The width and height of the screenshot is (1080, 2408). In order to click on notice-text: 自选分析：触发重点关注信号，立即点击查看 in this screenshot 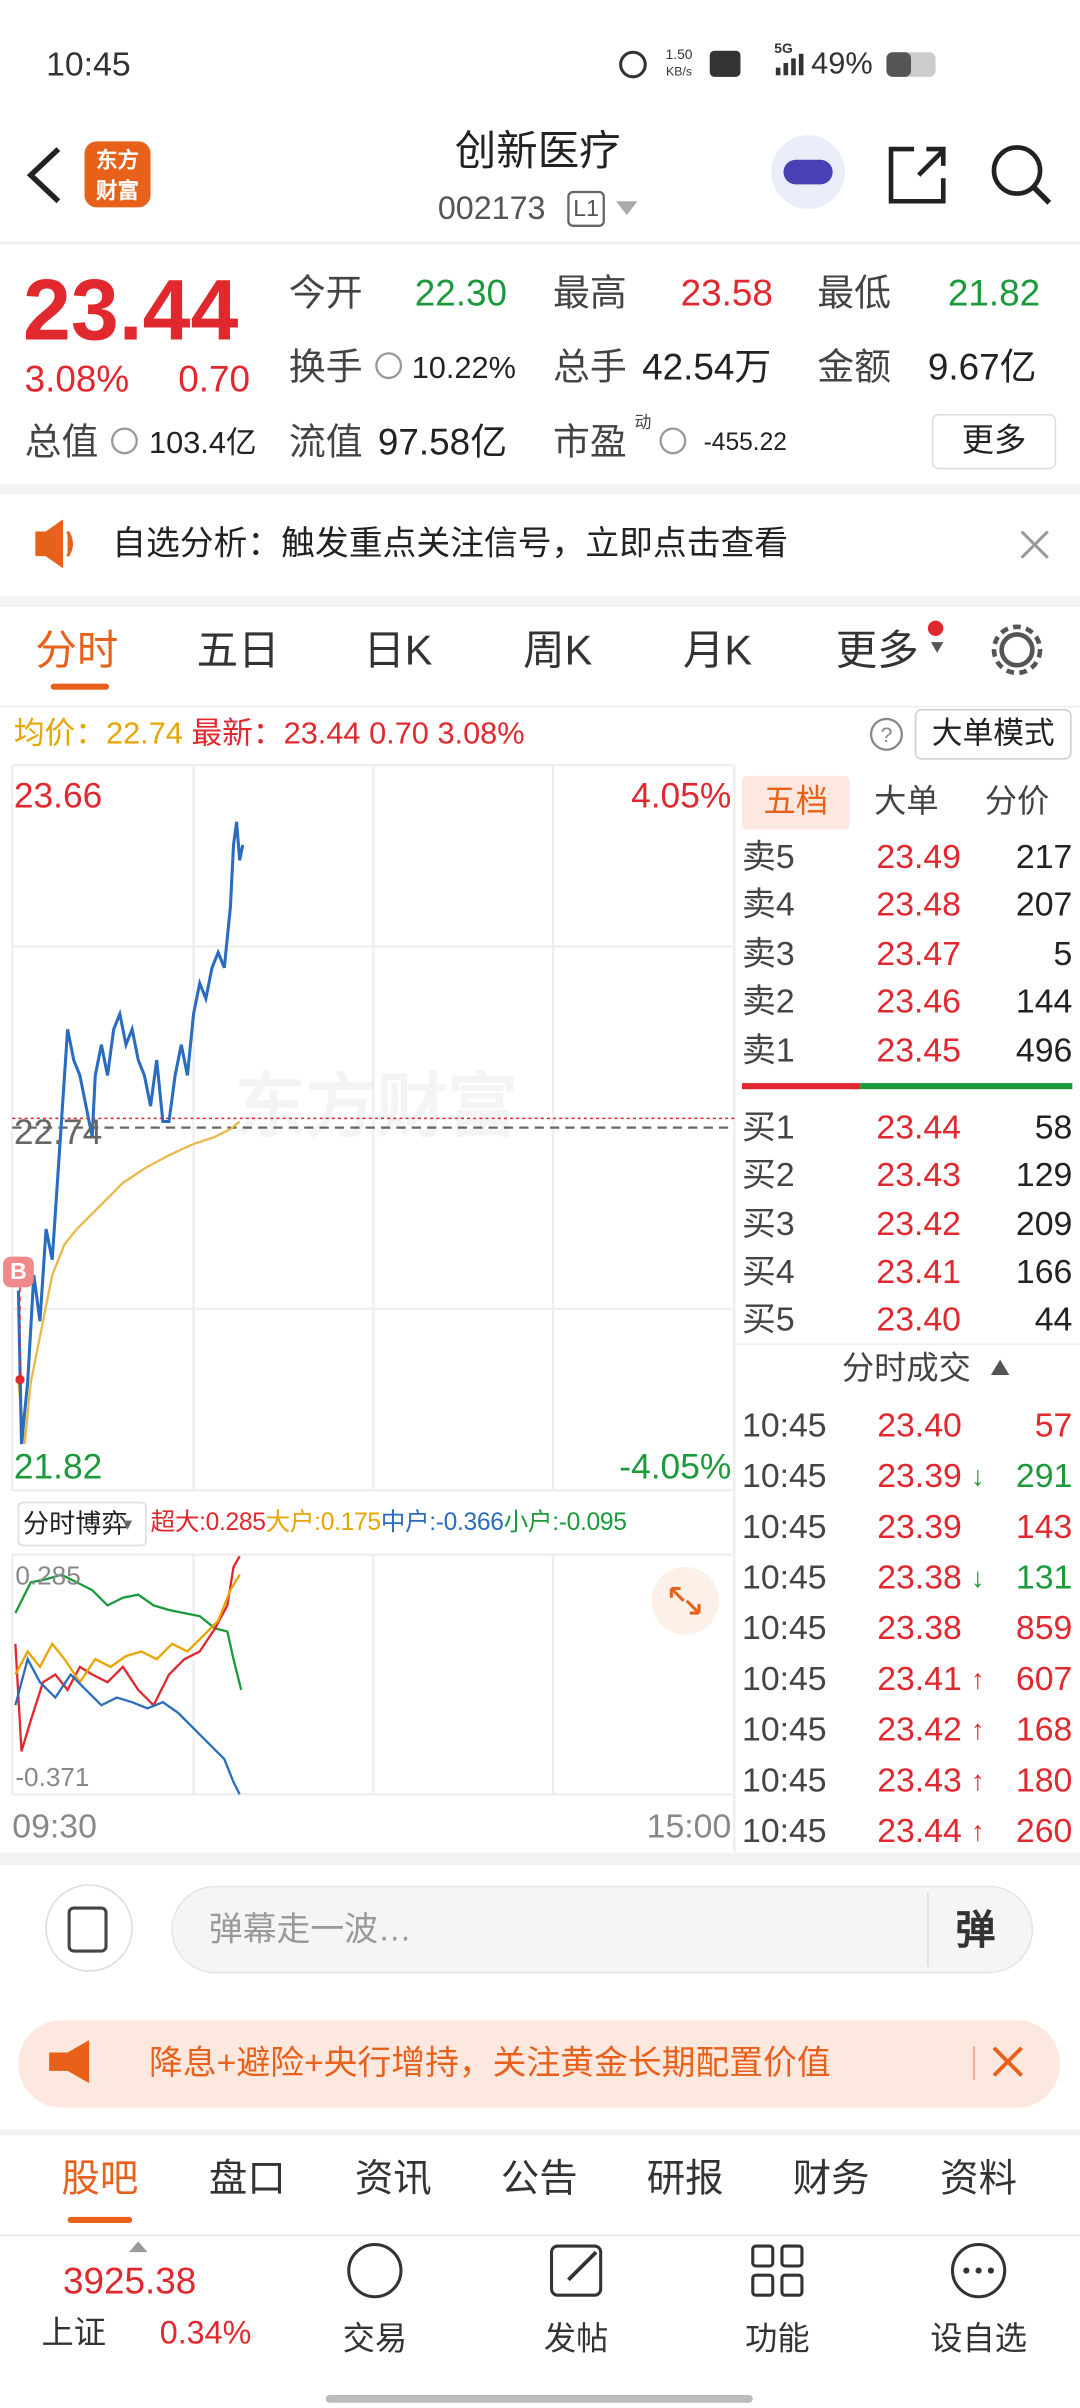, I will do `click(450, 543)`.